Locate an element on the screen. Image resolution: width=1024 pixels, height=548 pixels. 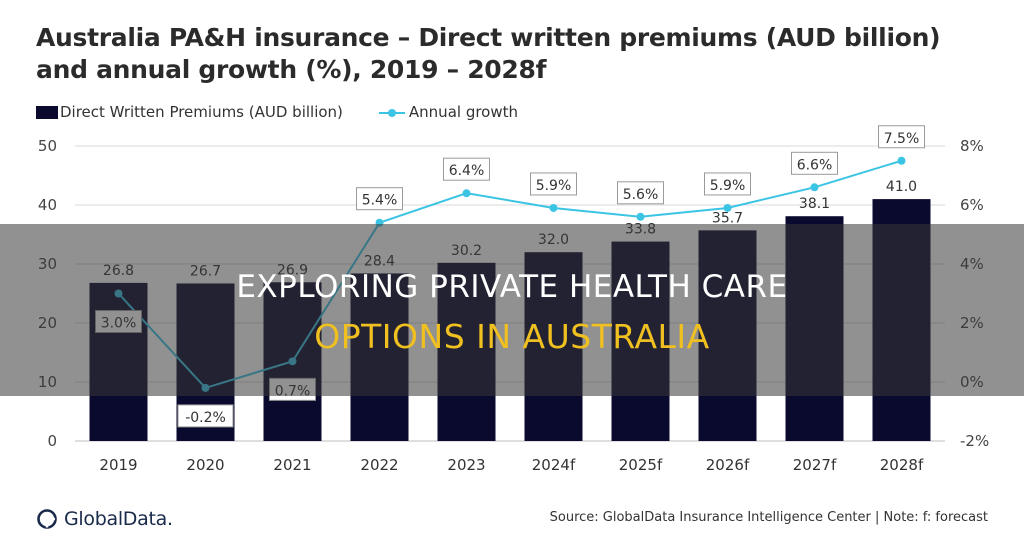
bar-value-label: 35.7 is located at coordinates (727, 218).